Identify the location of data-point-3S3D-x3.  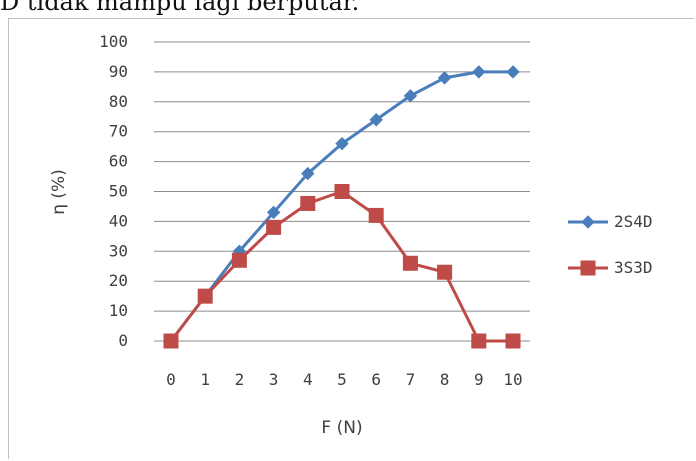
(274, 227).